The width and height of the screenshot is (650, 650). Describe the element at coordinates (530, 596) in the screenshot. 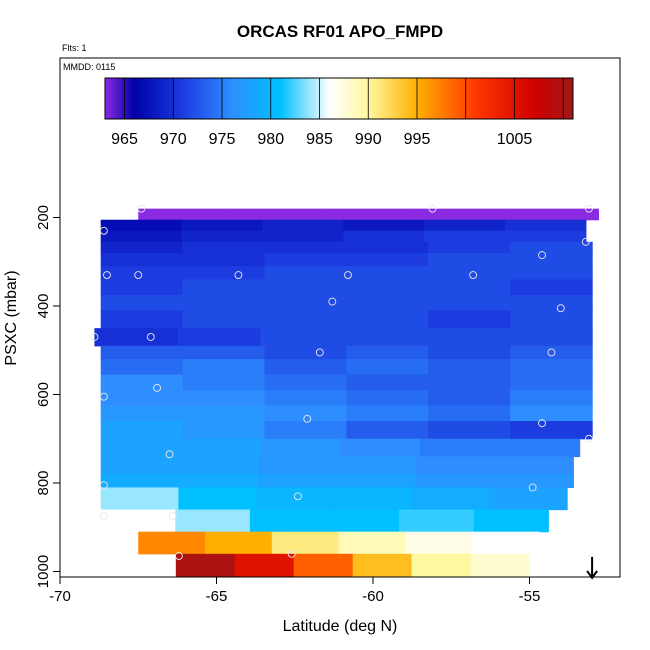

I see `x-tick-label: -55` at that location.